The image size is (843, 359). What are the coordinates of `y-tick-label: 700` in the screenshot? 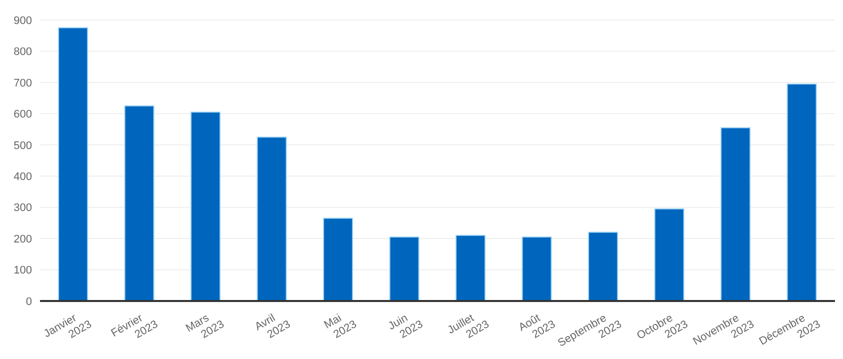 It's located at (23, 83).